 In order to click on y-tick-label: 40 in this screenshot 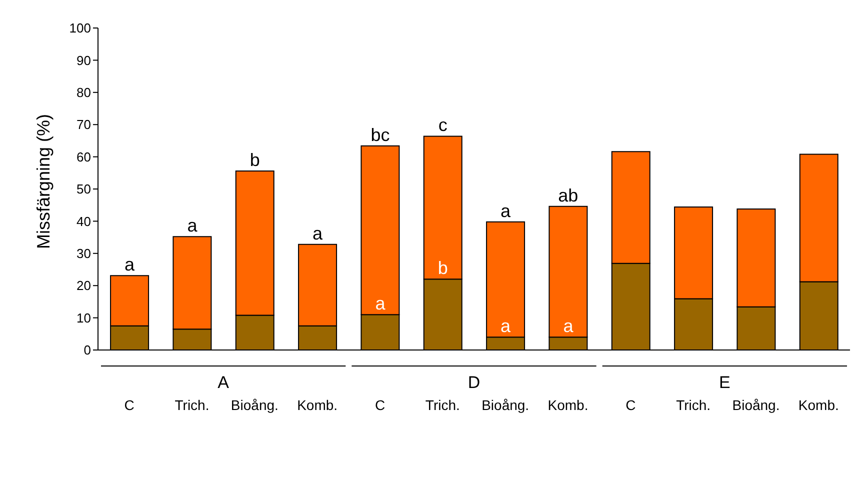, I will do `click(83, 221)`.